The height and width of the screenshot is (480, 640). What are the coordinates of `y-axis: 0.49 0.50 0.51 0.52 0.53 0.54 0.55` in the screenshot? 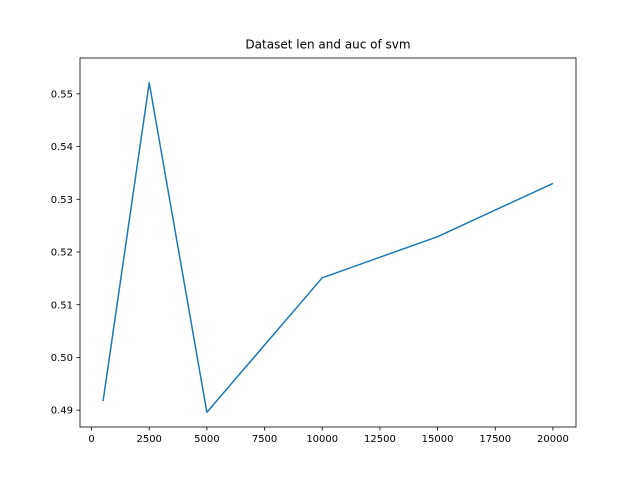 It's located at (65, 253).